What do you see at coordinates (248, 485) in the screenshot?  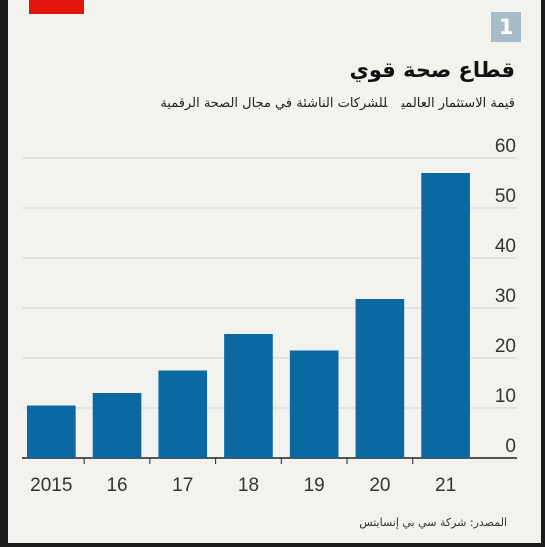 I see `x-tick-label: 18` at bounding box center [248, 485].